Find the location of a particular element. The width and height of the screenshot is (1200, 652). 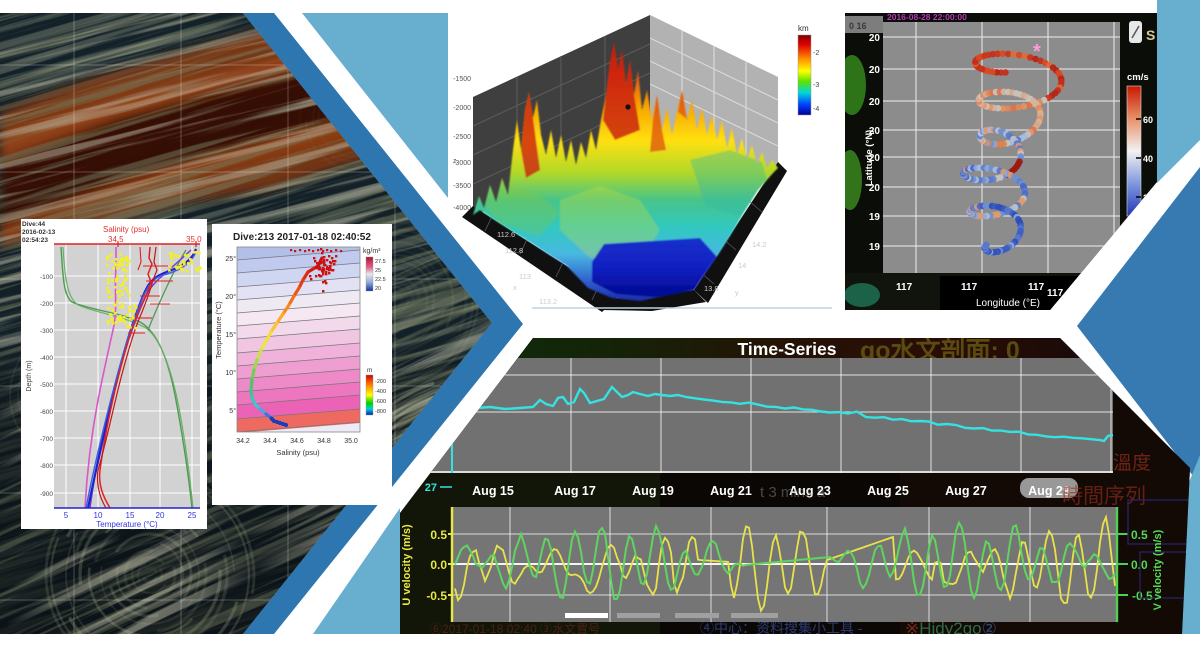

svg-text: -3 is located at coordinates (816, 85).